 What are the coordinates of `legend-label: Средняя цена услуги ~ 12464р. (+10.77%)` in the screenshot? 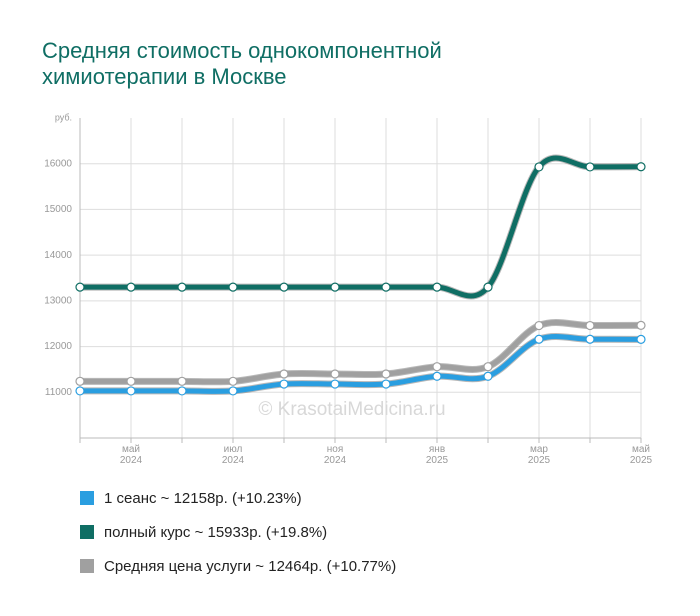 It's located at (250, 566).